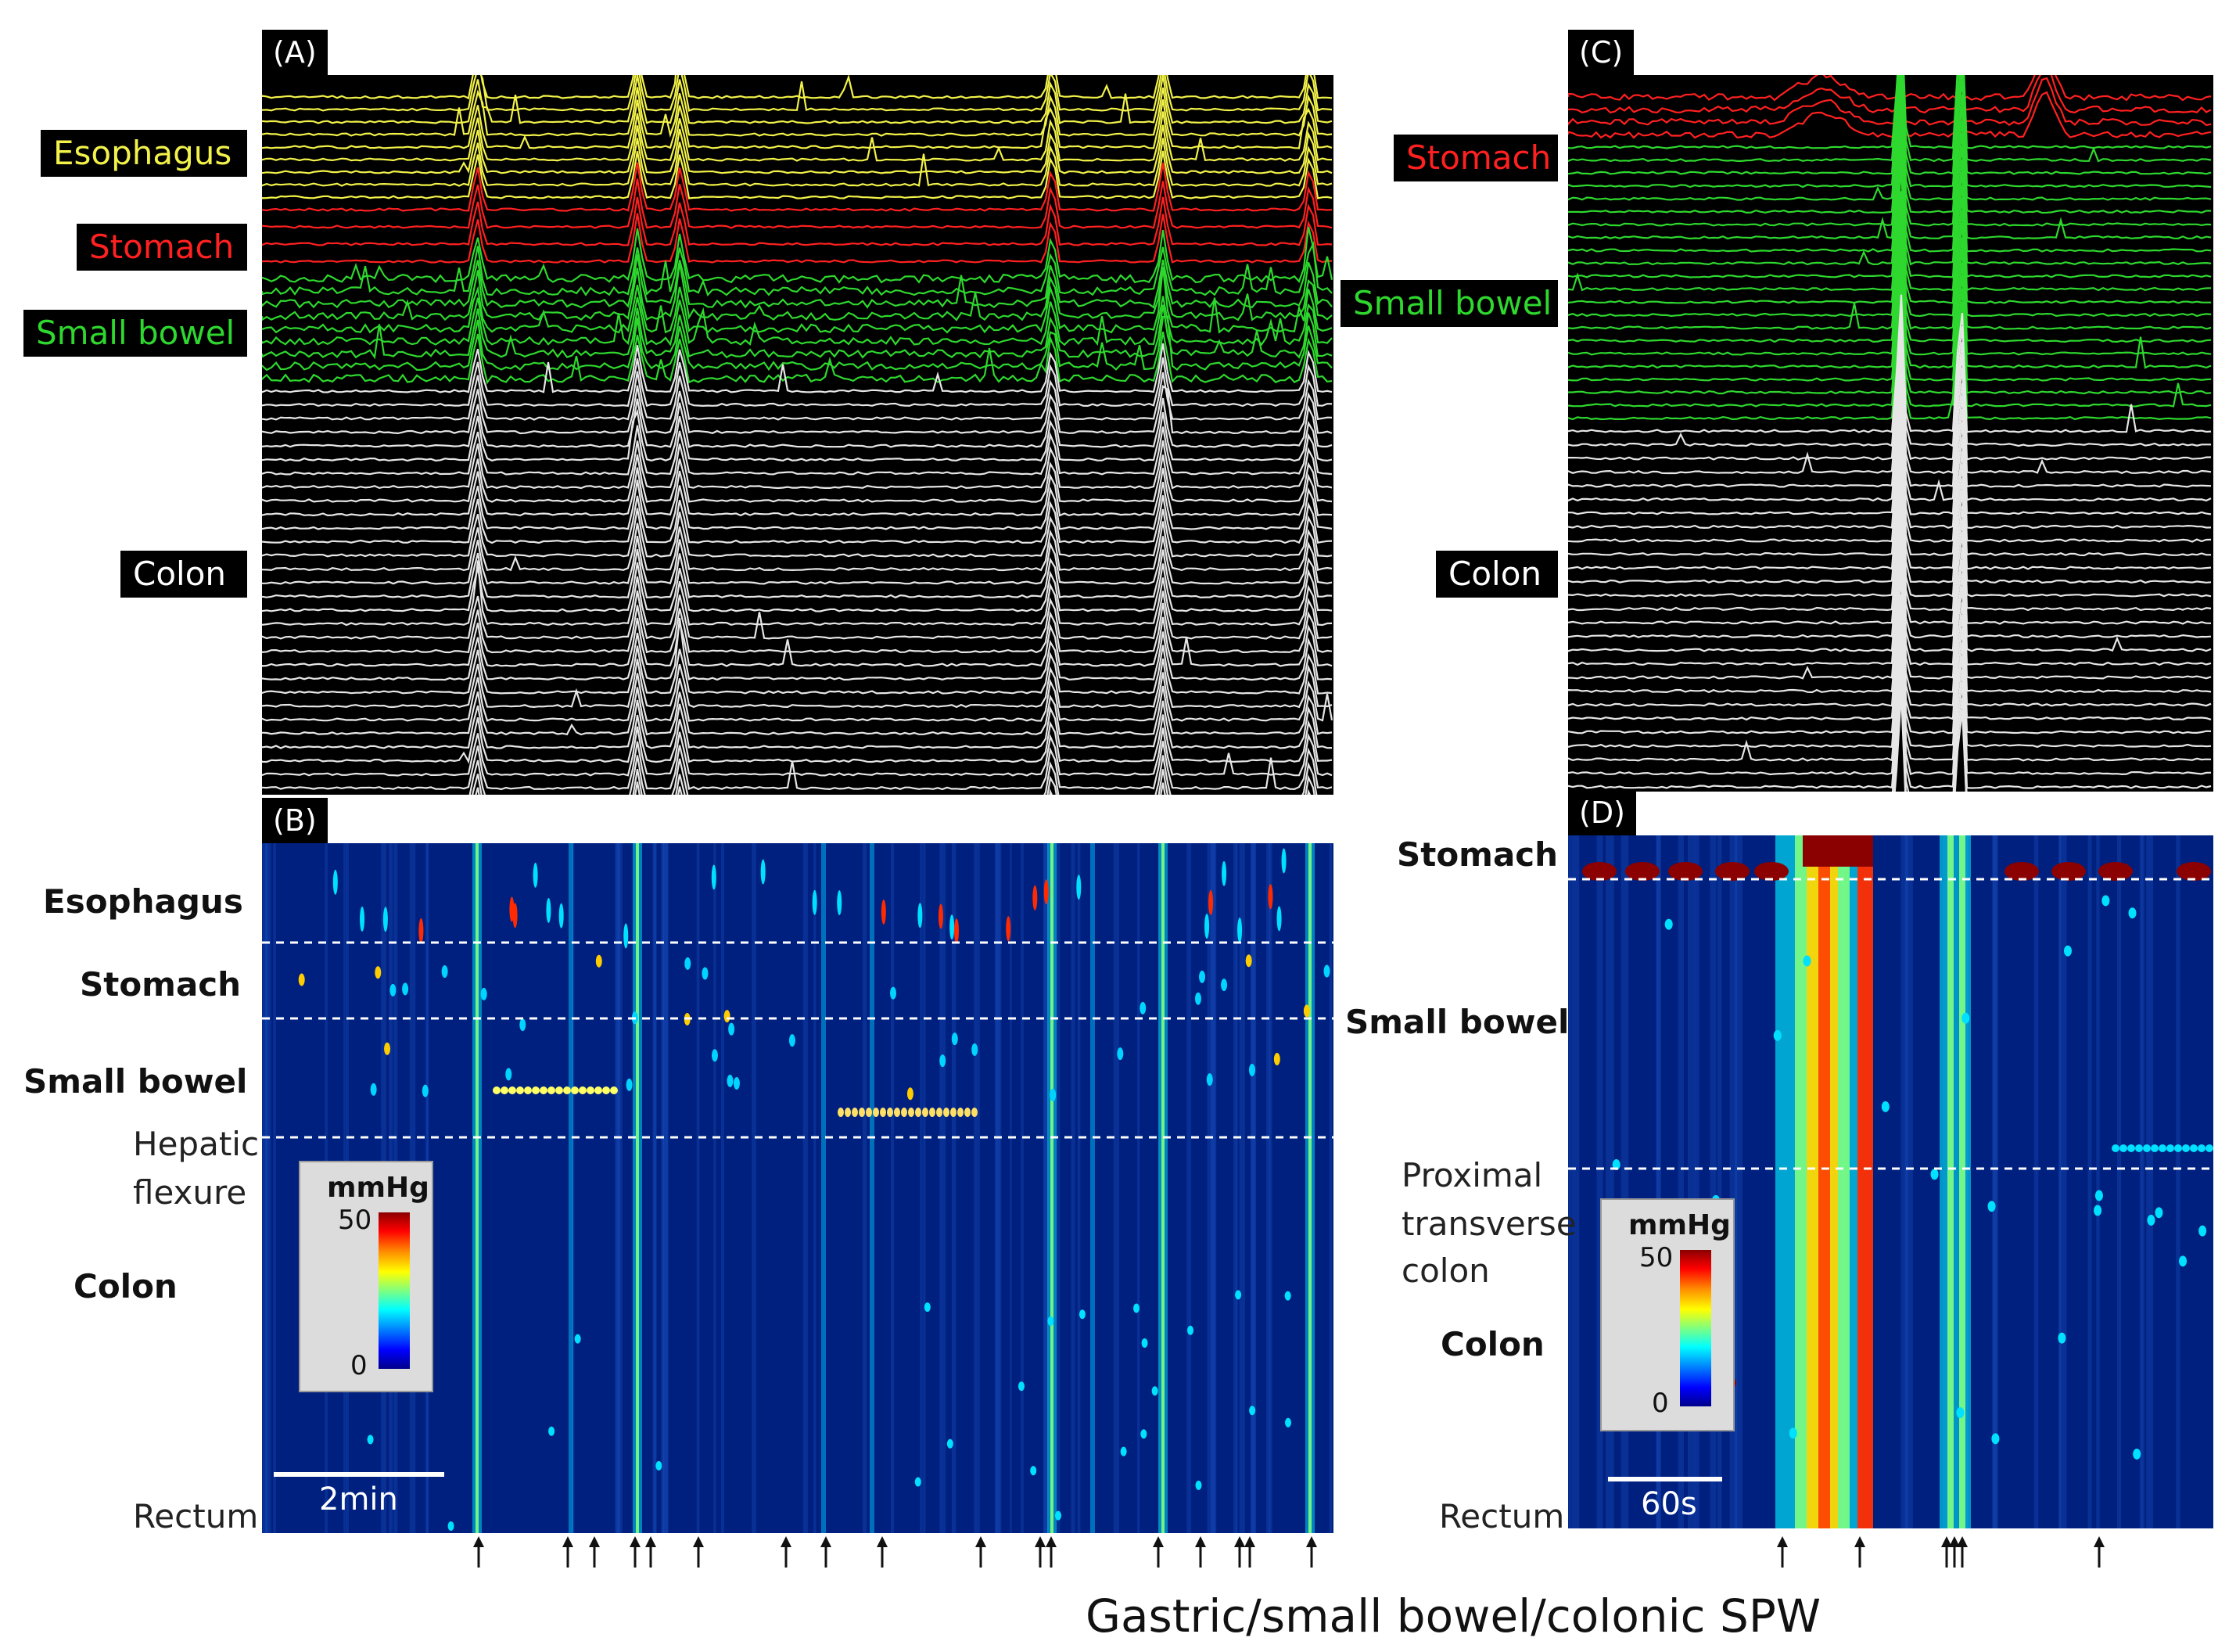 Image resolution: width=2236 pixels, height=1652 pixels. I want to click on colorbar-max-d: 50, so click(1656, 1257).